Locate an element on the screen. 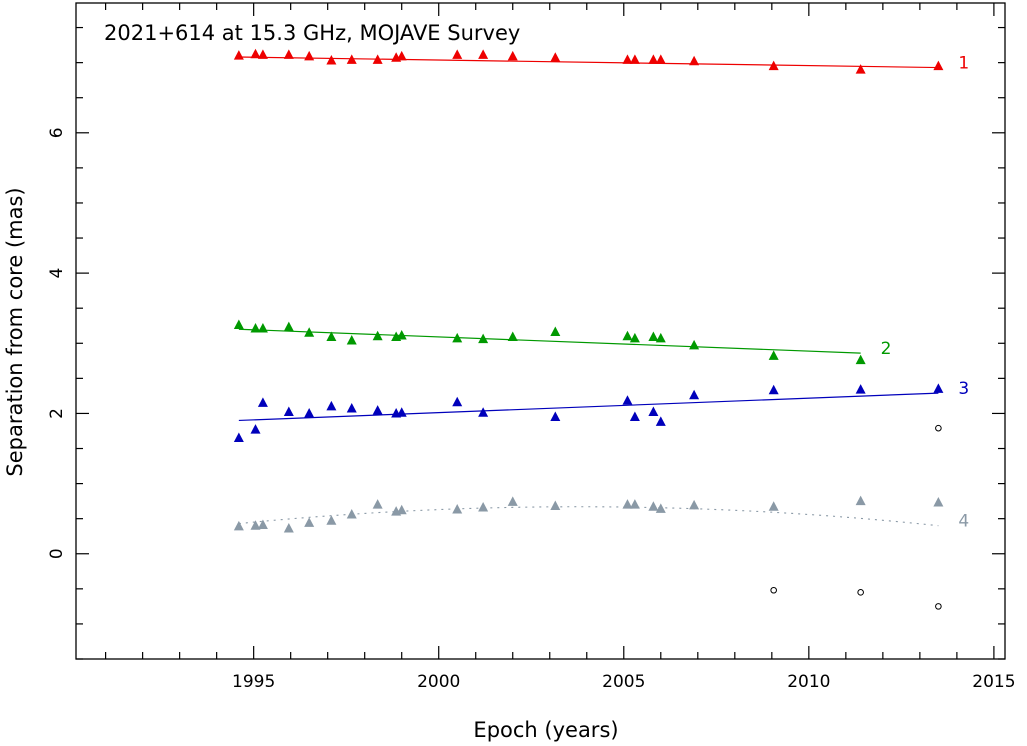 This screenshot has height=746, width=1027. chart-title: 2021+614 at 15.3 GHz, MOJAVE Survey is located at coordinates (312, 33).